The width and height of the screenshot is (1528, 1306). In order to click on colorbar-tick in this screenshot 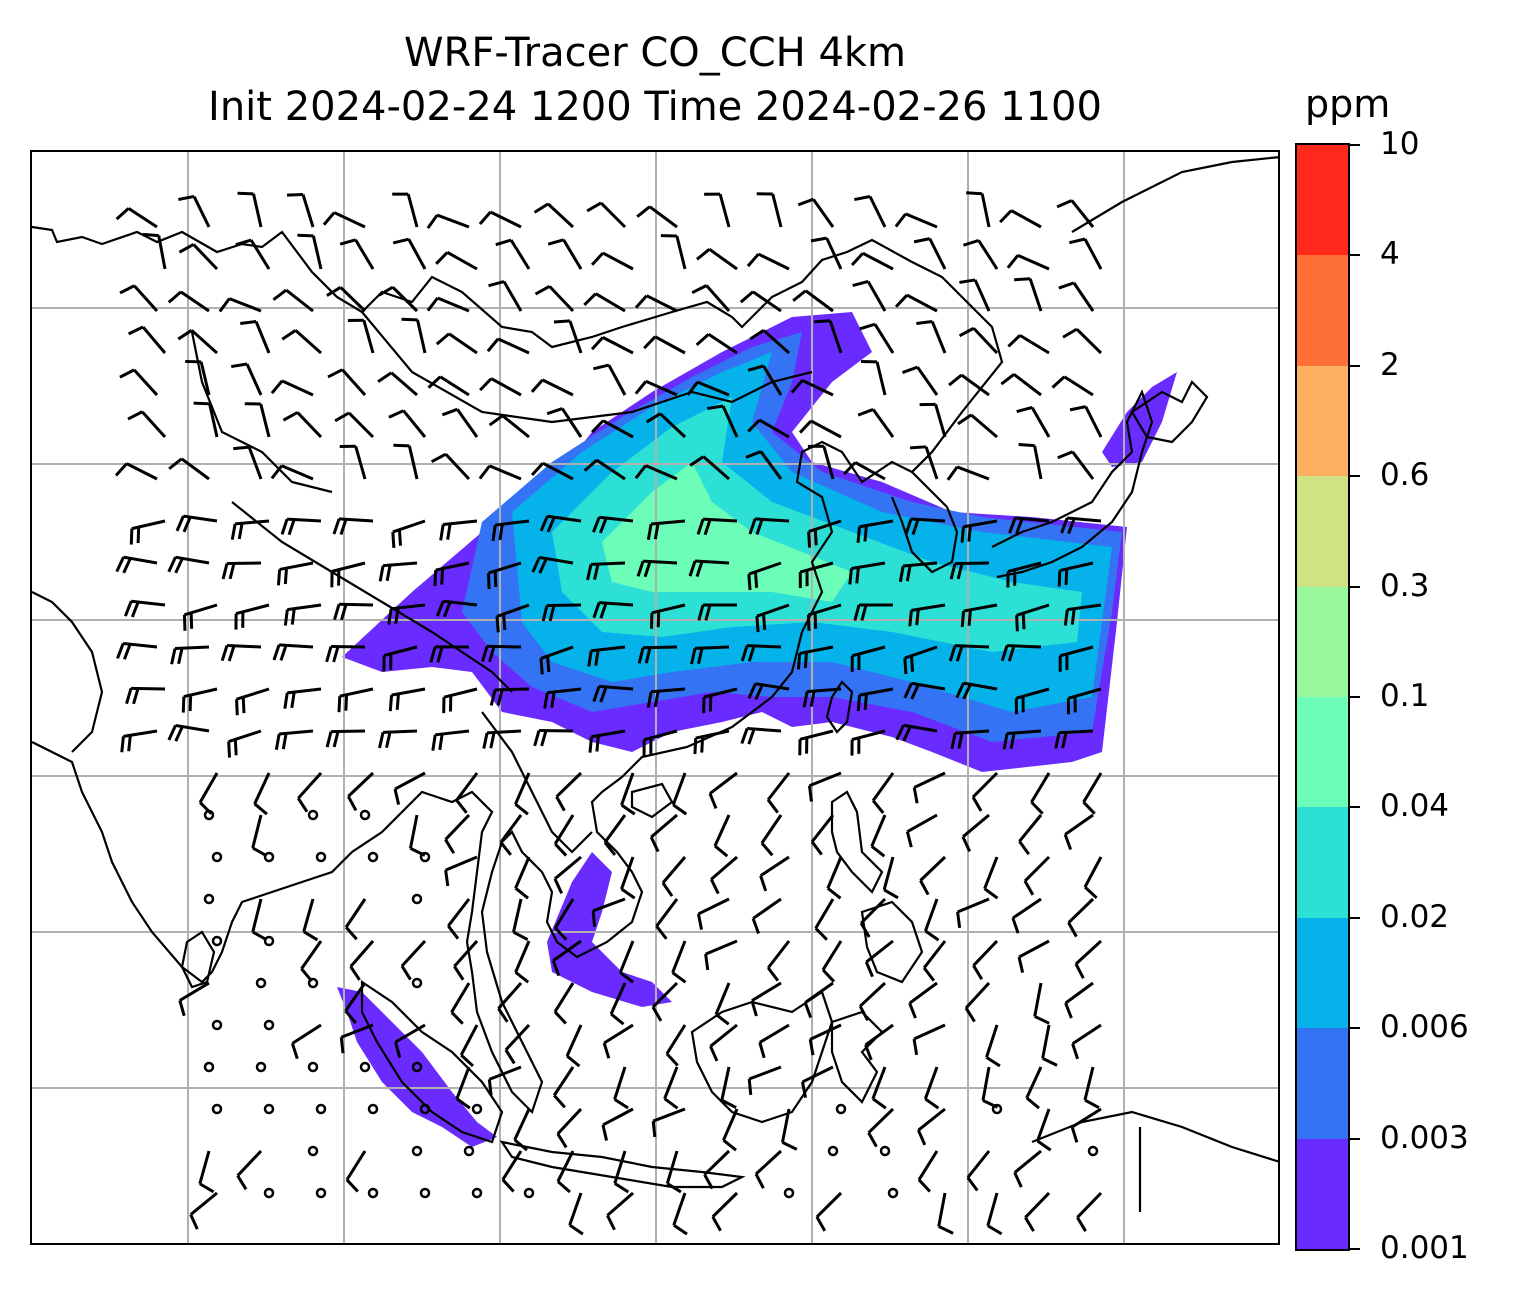, I will do `click(1355, 365)`.